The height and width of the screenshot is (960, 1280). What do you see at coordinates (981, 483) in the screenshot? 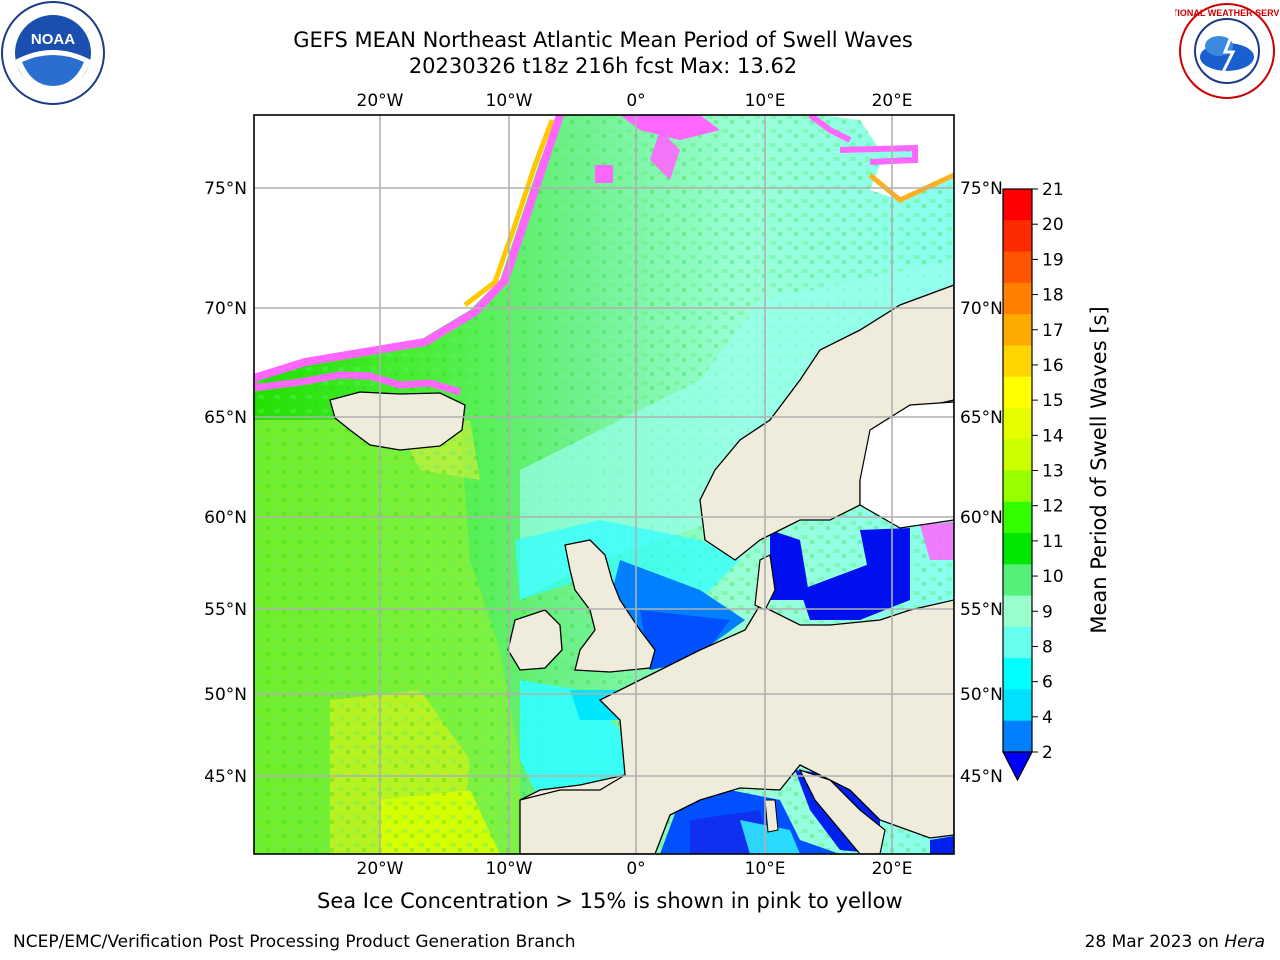
I see `latitude-labels-right: 75°N 70°N 65°N 60°N 55°N 50°N 45°N` at bounding box center [981, 483].